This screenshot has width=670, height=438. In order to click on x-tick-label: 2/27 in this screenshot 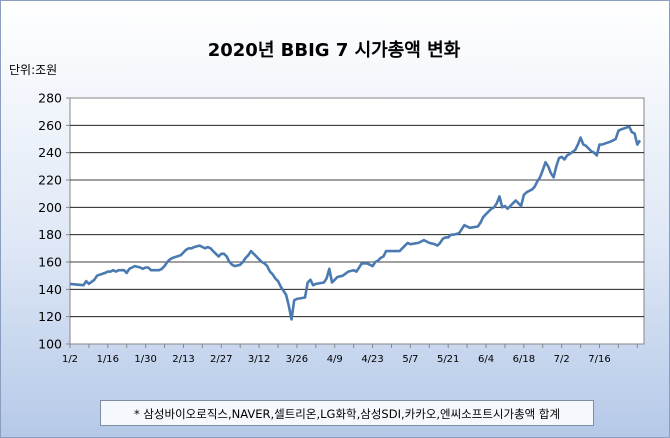, I will do `click(221, 359)`.